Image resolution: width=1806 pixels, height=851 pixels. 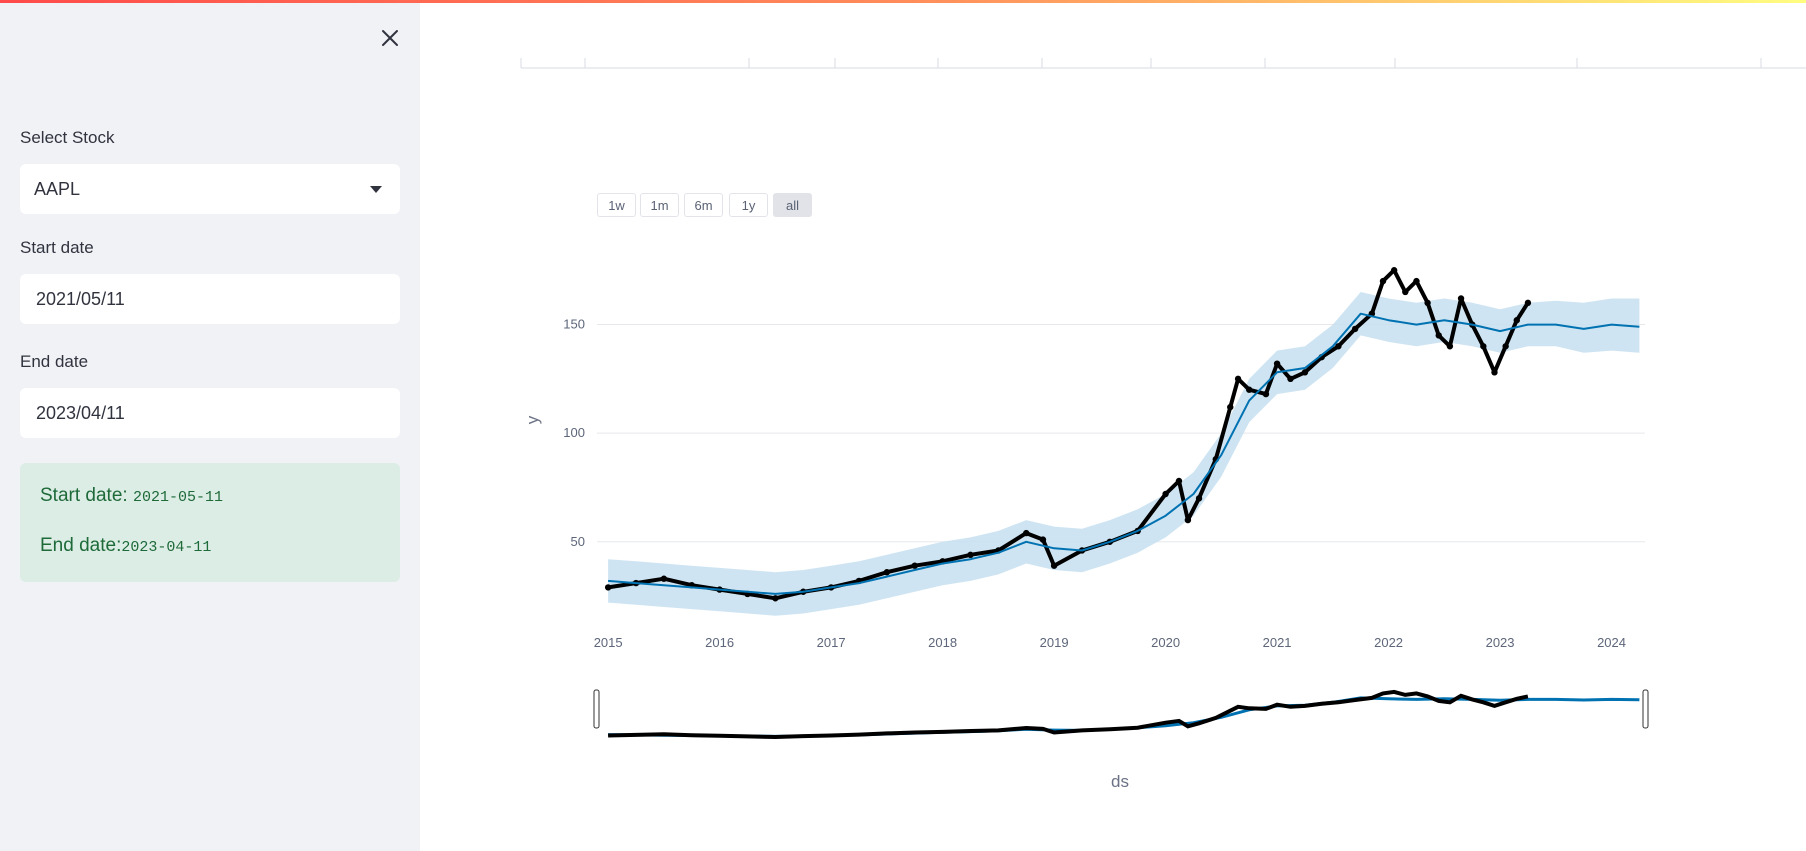 I want to click on x-tick-label: 2020, so click(x=1165, y=642).